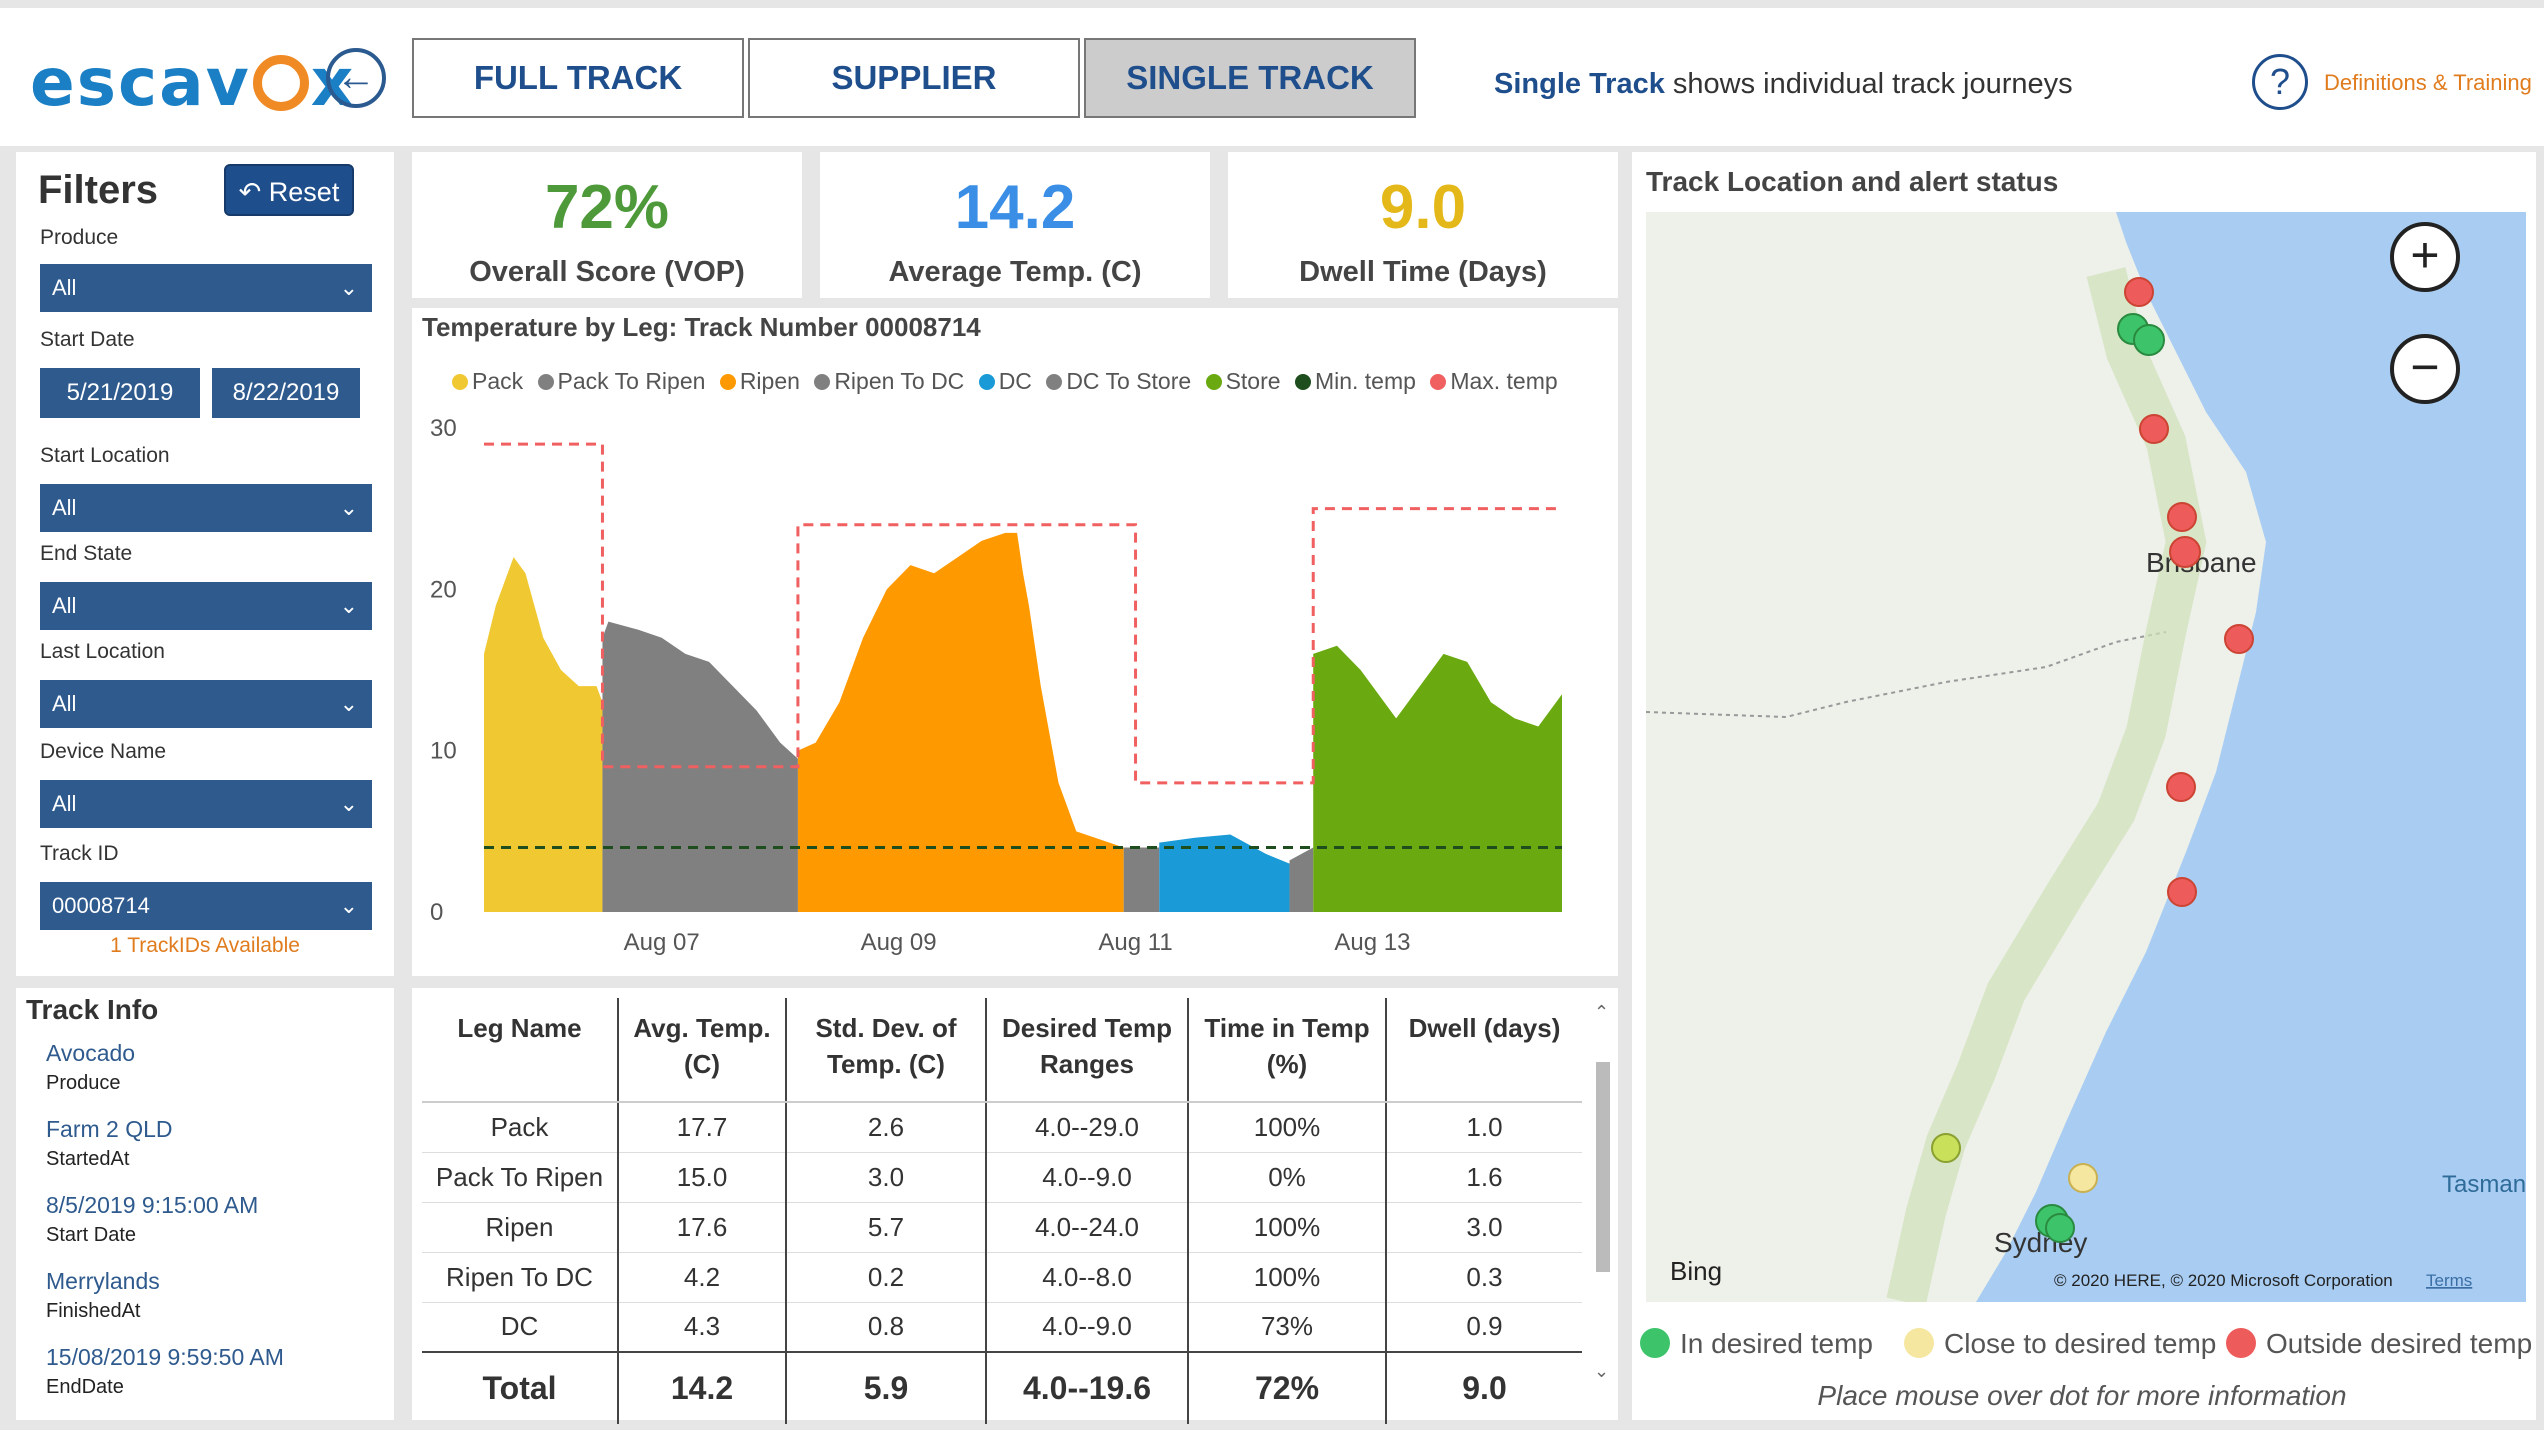 The image size is (2544, 1430). What do you see at coordinates (102, 651) in the screenshot?
I see `last-location-label: Last Location` at bounding box center [102, 651].